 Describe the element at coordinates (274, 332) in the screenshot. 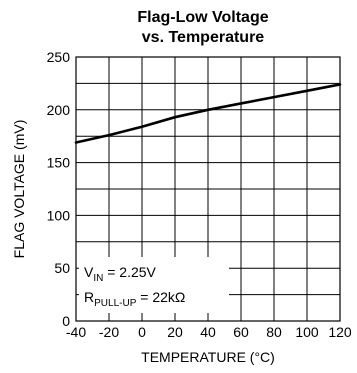

I see `x-tick-label: 80` at that location.